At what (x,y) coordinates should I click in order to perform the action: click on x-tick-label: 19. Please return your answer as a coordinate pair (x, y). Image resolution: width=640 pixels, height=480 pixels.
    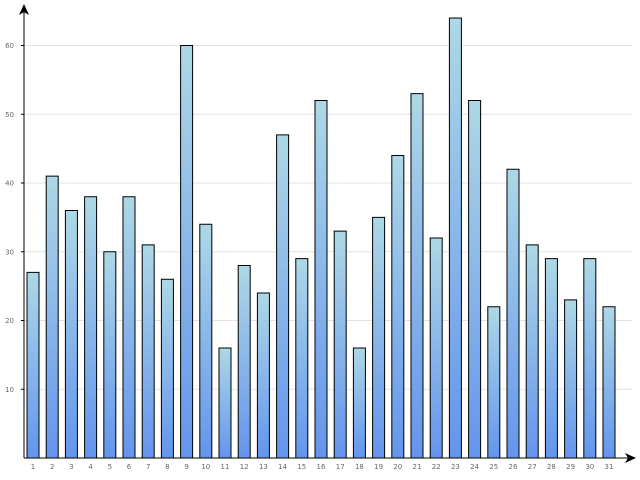
    Looking at the image, I should click on (378, 467).